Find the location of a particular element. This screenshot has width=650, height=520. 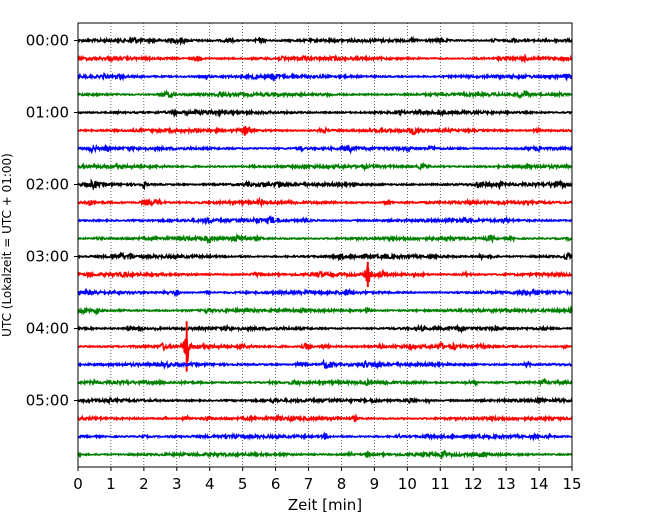

x-axis-label: Zeit [min] is located at coordinates (325, 505).